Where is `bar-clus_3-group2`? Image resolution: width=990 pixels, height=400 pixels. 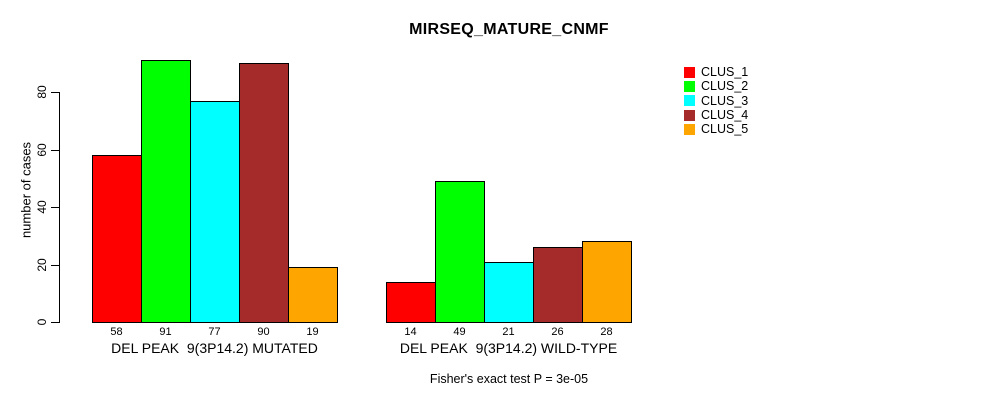 bar-clus_3-group2 is located at coordinates (509, 292).